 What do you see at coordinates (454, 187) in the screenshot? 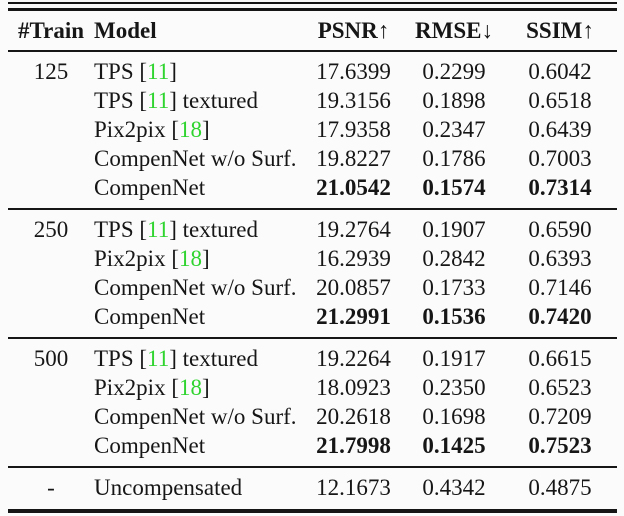
I see `cell-rmse-value: 0.1574` at bounding box center [454, 187].